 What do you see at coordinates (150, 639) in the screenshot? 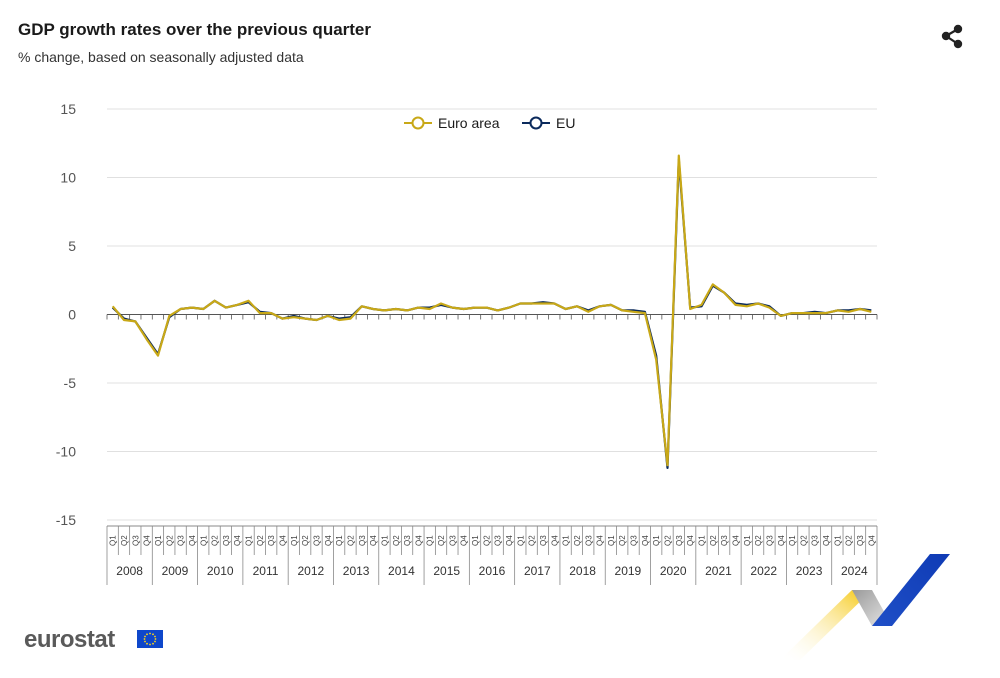
I see `eu-flag-icon` at bounding box center [150, 639].